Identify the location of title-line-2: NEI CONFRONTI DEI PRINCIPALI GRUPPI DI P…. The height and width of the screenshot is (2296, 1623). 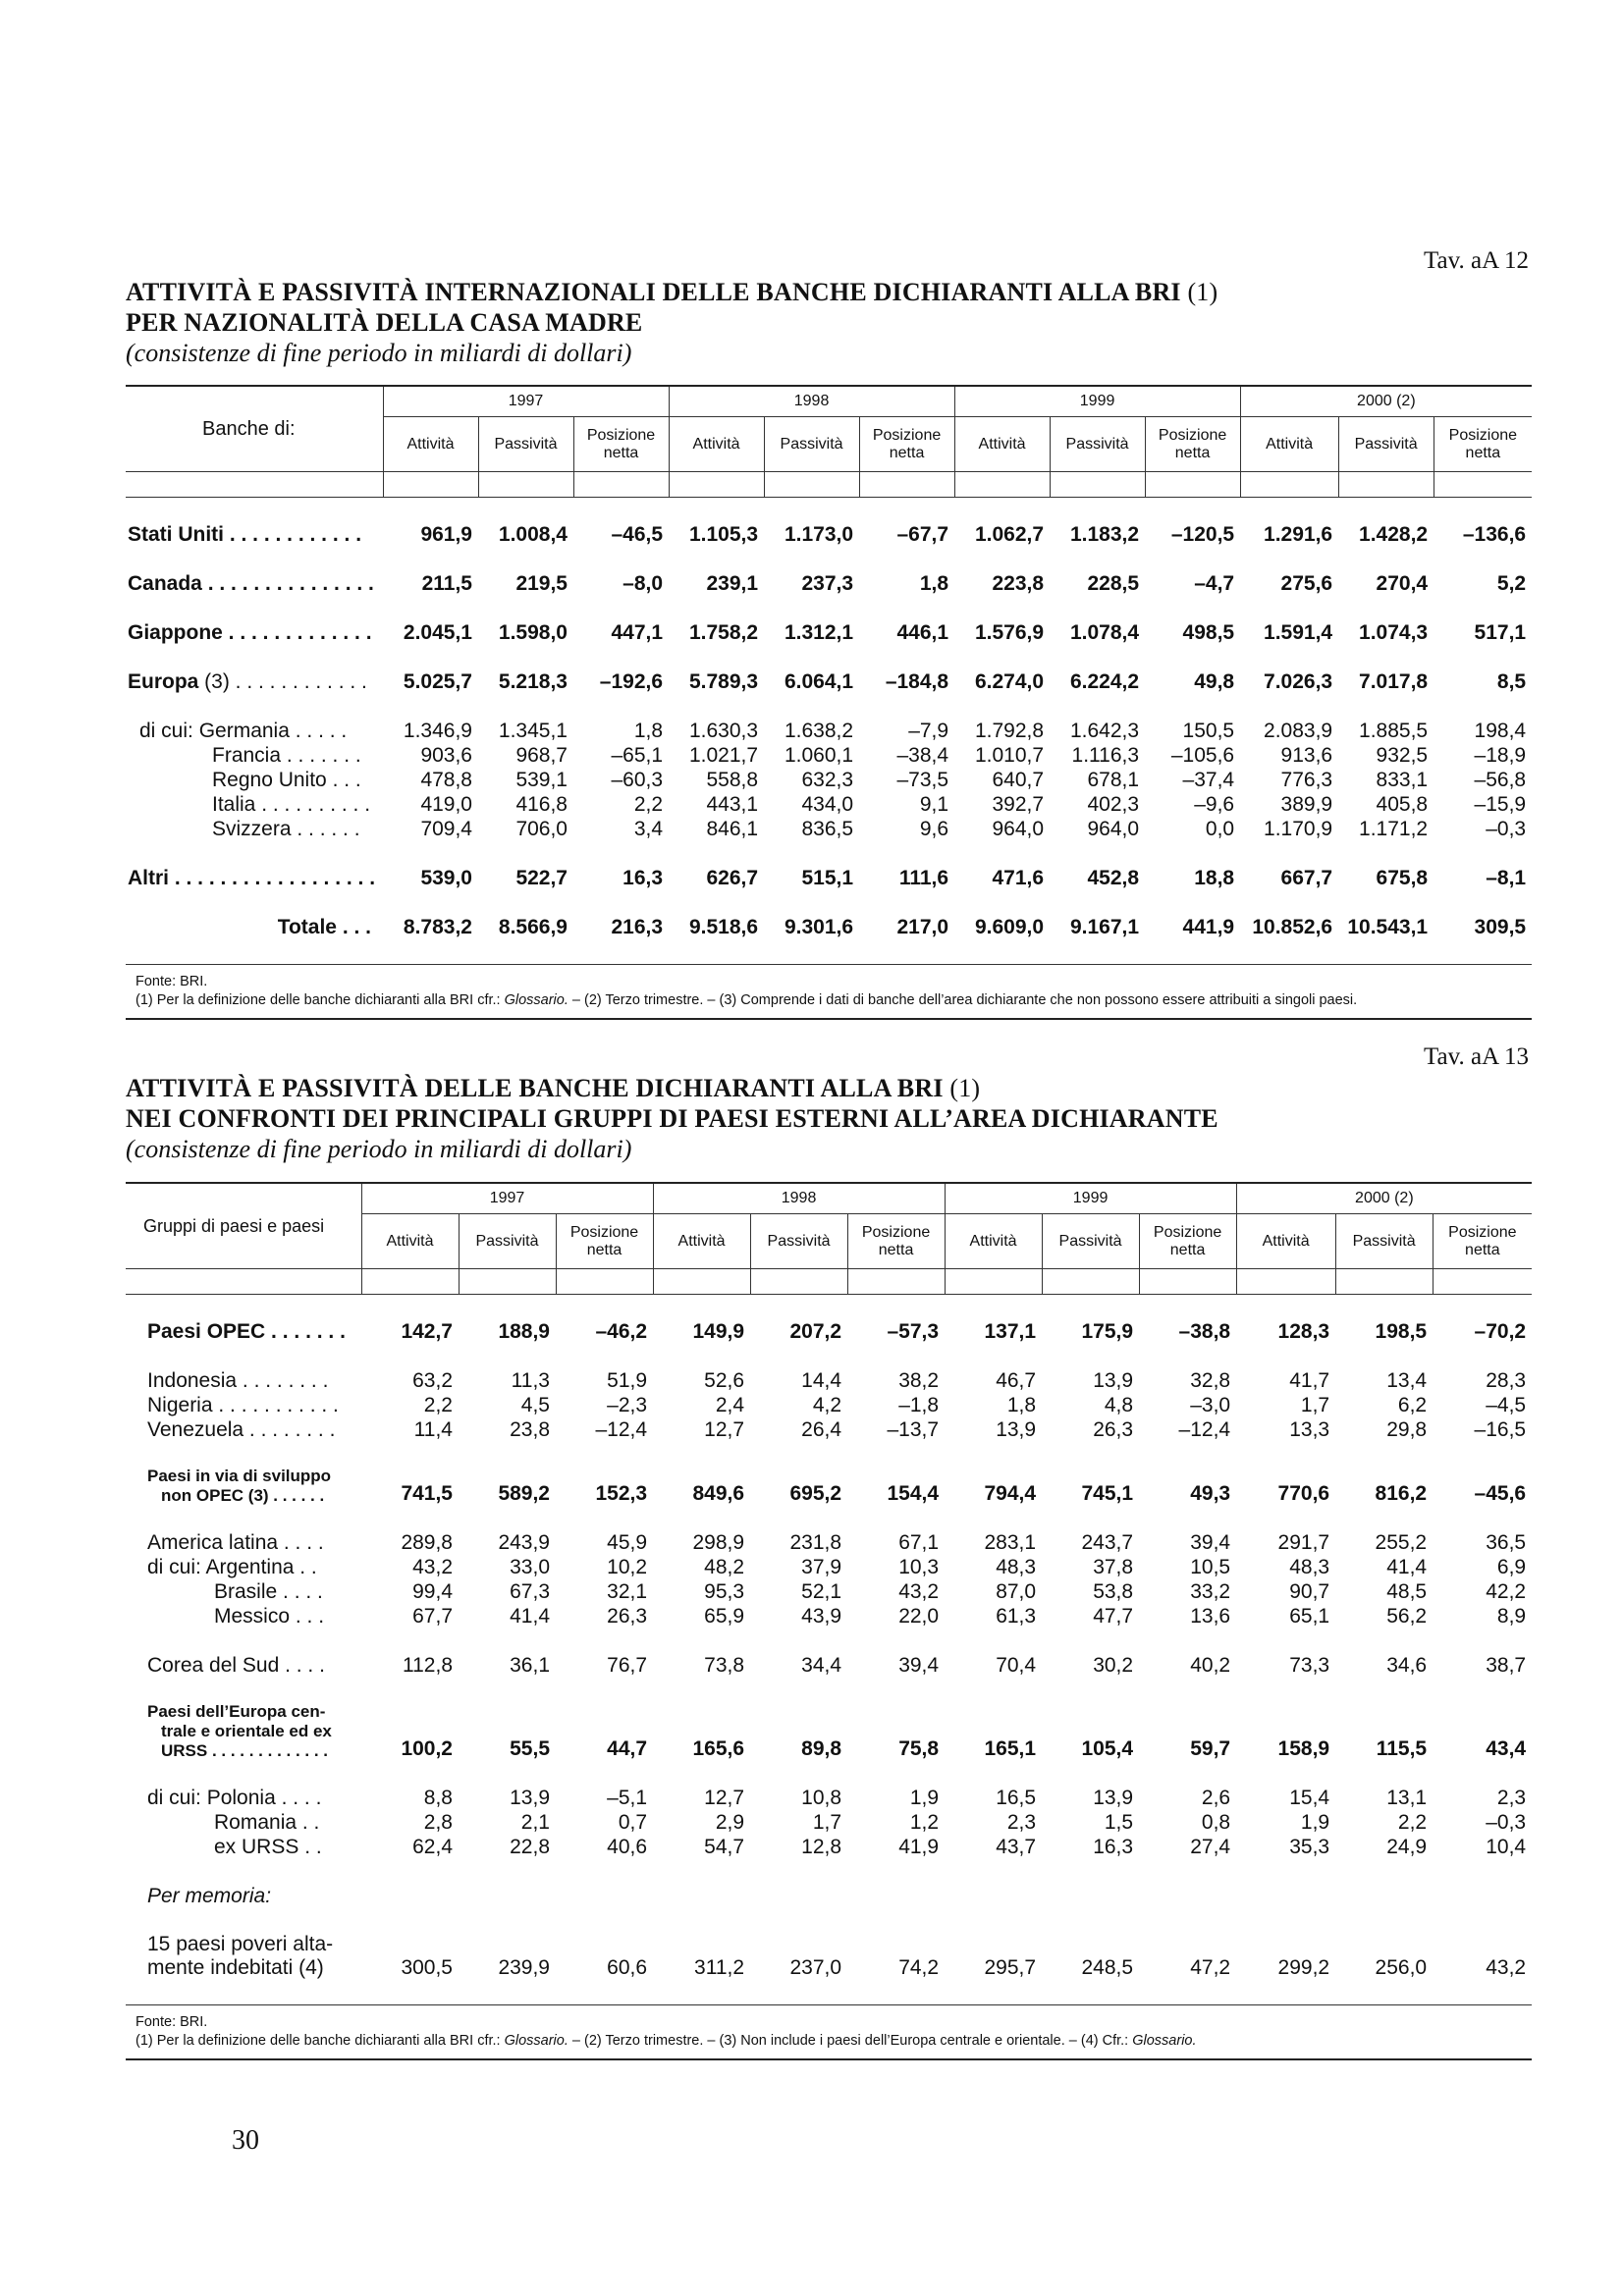
(672, 1118).